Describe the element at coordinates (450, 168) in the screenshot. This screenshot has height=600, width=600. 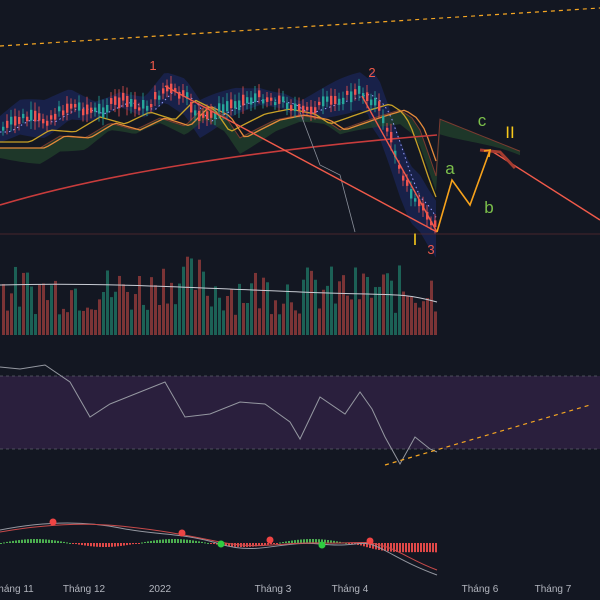
I see `wave-label-a: a` at that location.